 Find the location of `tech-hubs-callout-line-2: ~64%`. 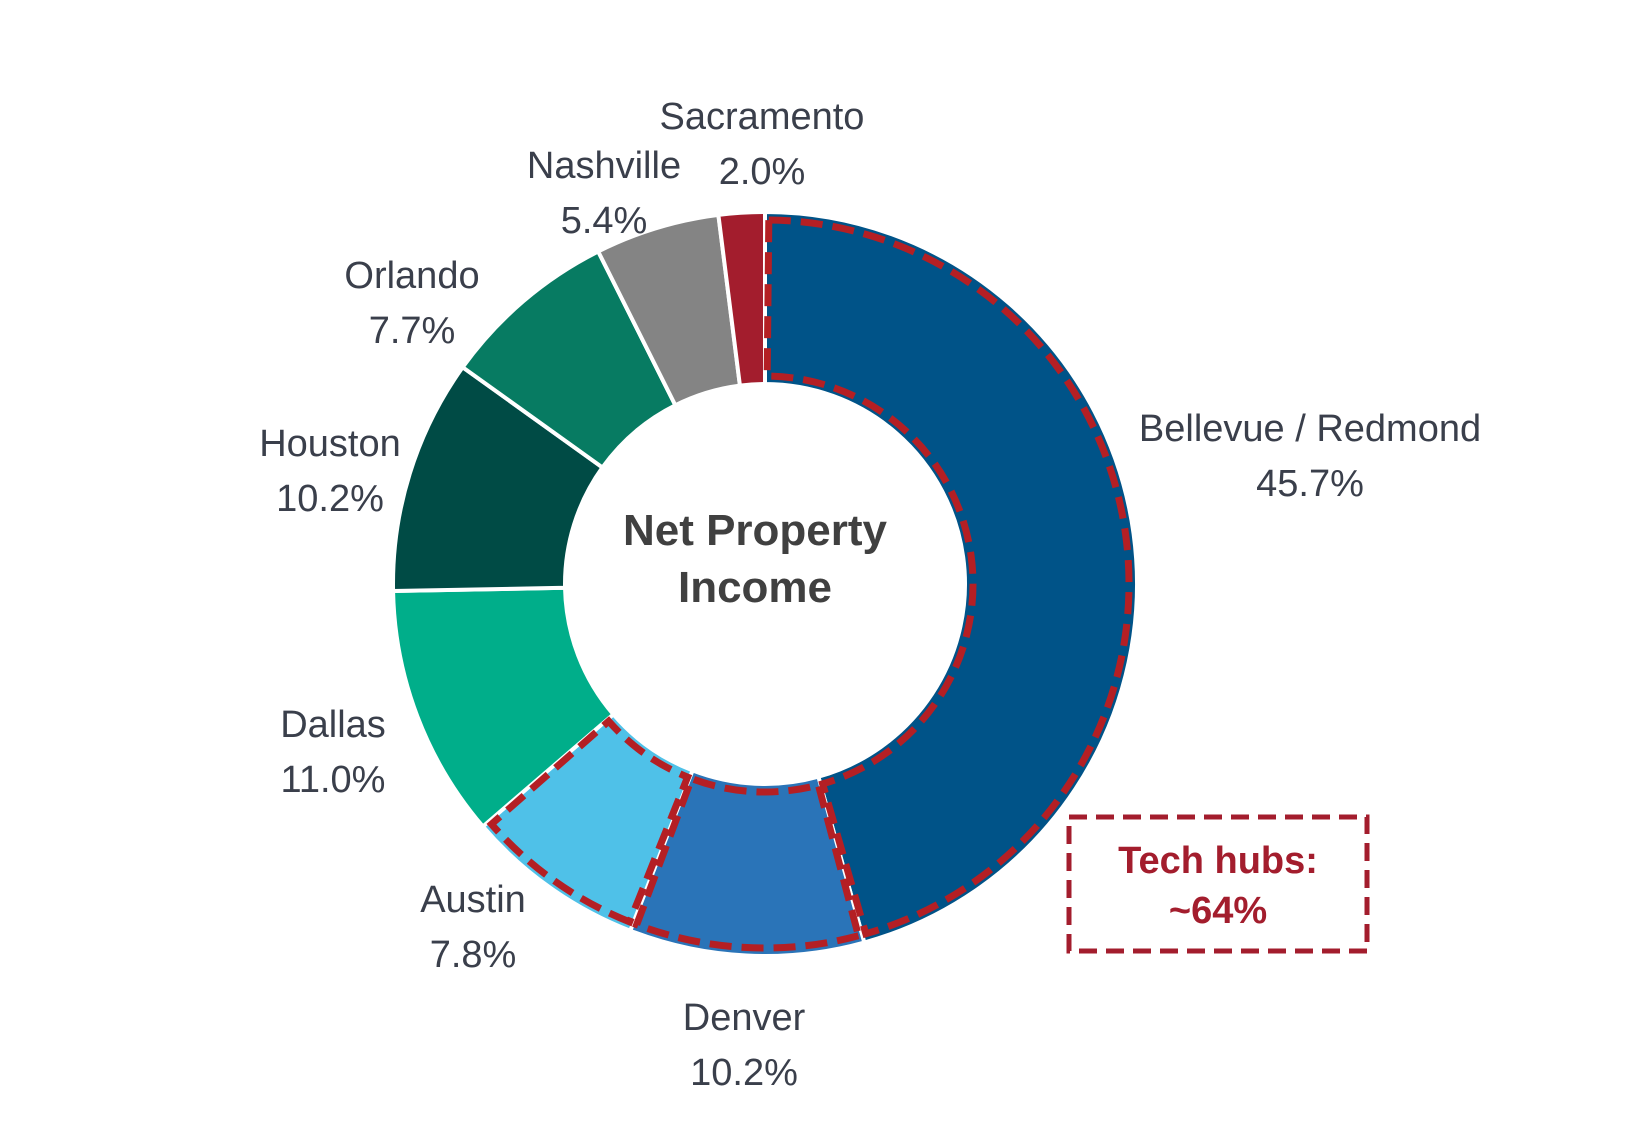

tech-hubs-callout-line-2: ~64% is located at coordinates (1218, 911).